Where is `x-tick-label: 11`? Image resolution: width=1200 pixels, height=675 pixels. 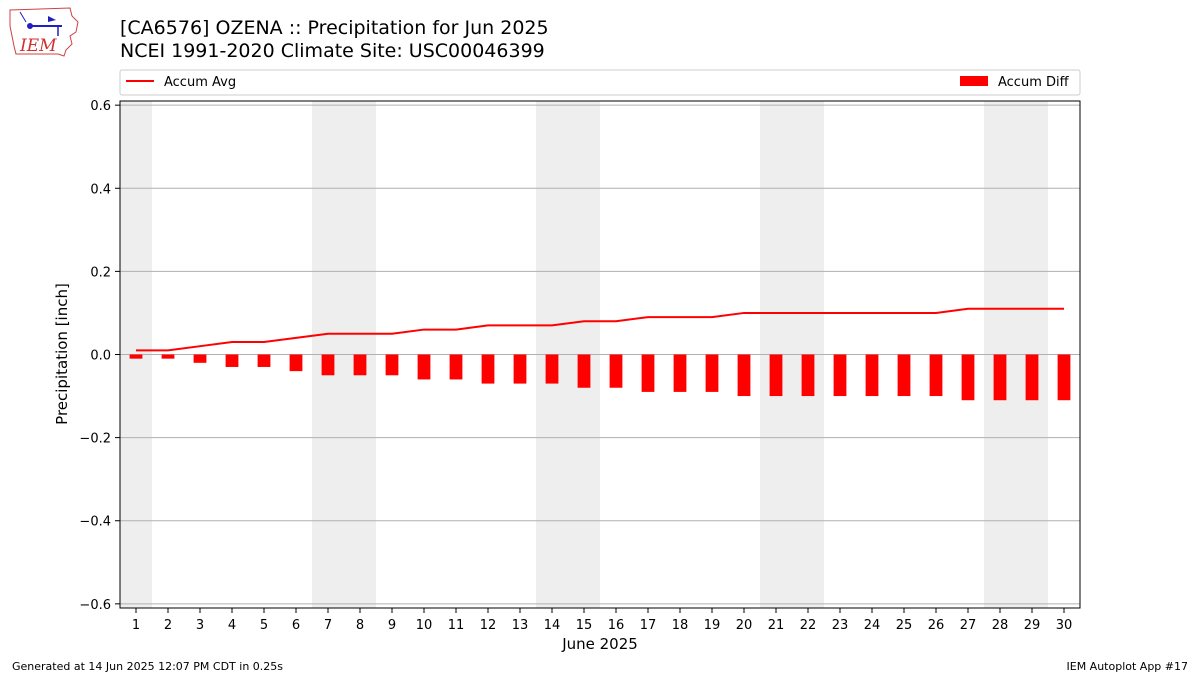 x-tick-label: 11 is located at coordinates (456, 625).